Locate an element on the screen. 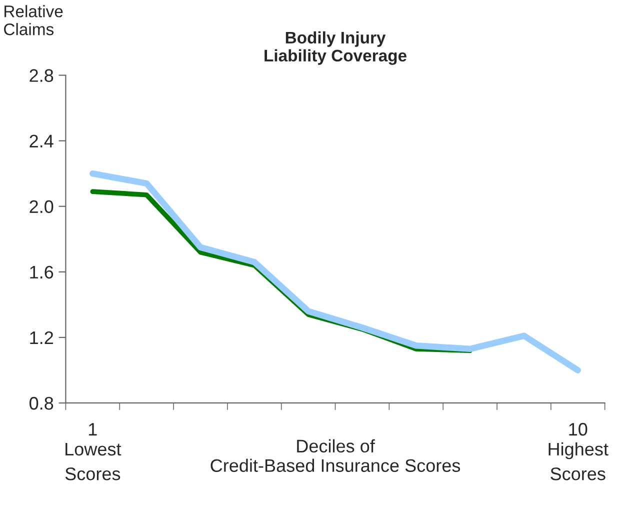 The height and width of the screenshot is (505, 638). x-axis-title: Deciles of Credit-Based Insurance Scores is located at coordinates (335, 455).